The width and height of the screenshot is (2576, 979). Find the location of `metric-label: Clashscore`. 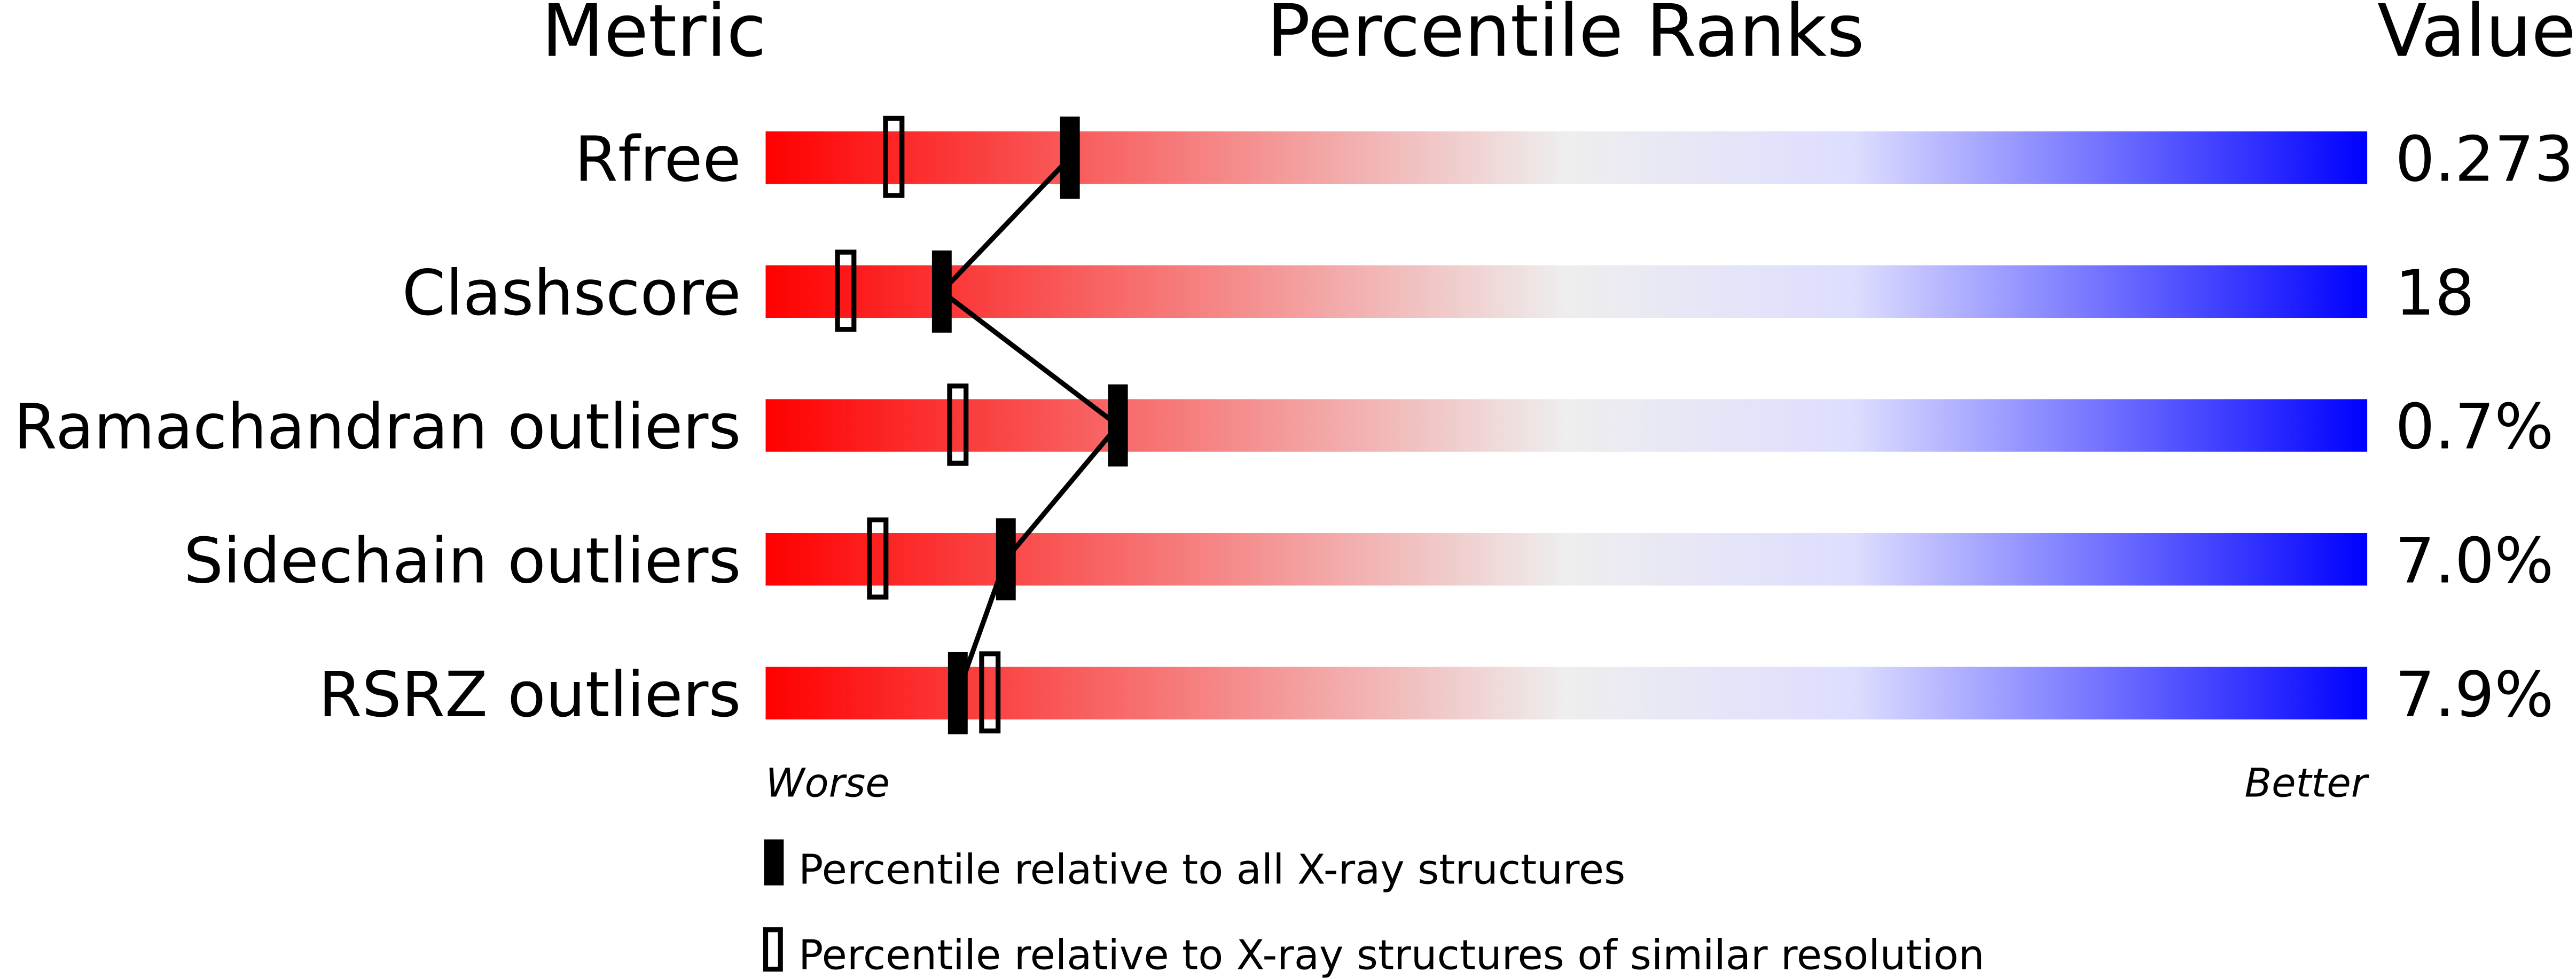

metric-label: Clashscore is located at coordinates (571, 293).